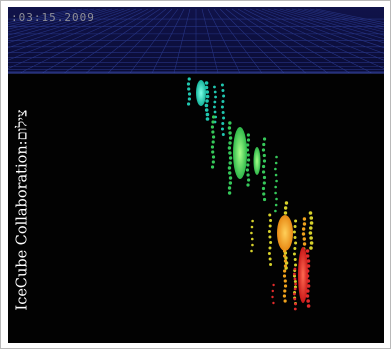 The width and height of the screenshot is (391, 349). I want to click on photo-credit-area: IceCube Collaboration: צילום, so click(23, 210).